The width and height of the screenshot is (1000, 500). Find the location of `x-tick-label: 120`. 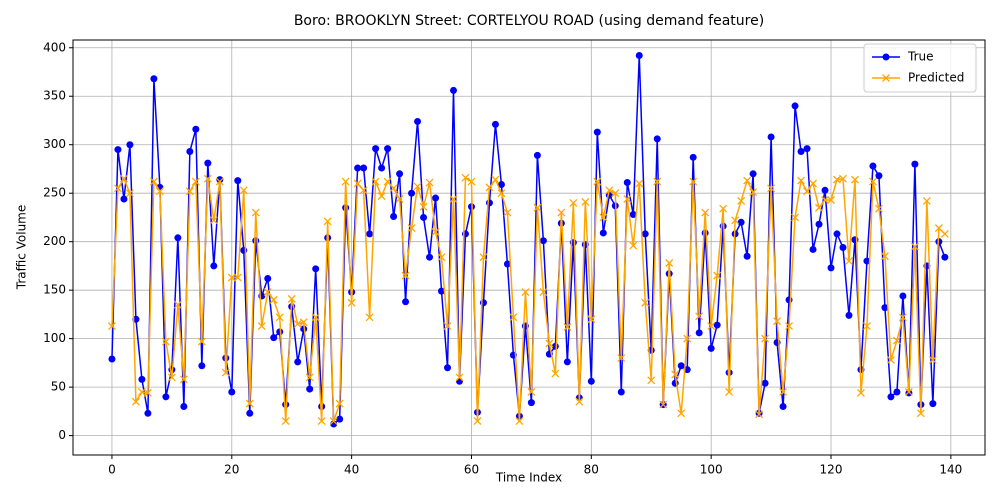

x-tick-label: 120 is located at coordinates (831, 470).